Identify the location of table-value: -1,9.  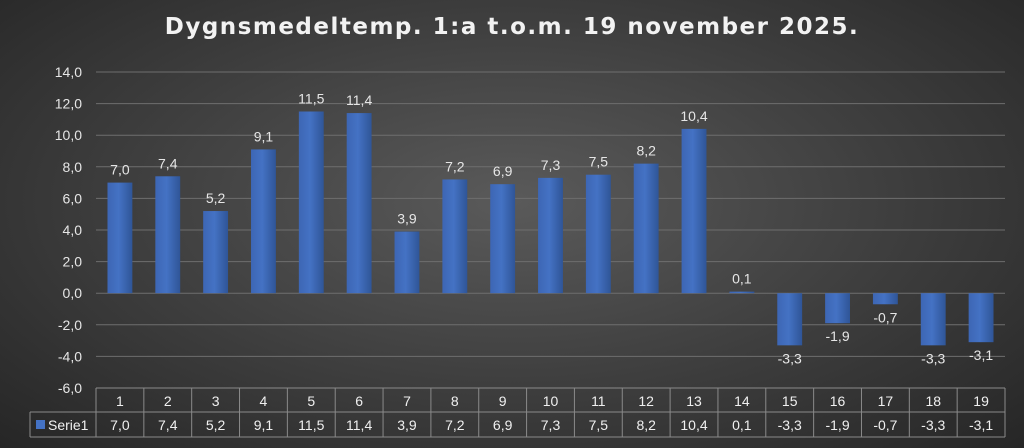
(837, 425).